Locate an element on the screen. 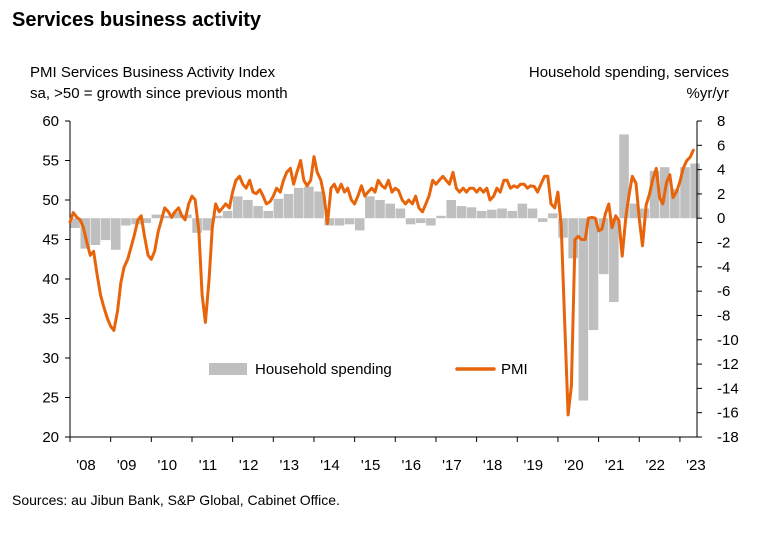 Image resolution: width=765 pixels, height=533 pixels. right-tick-label: 8 is located at coordinates (721, 121).